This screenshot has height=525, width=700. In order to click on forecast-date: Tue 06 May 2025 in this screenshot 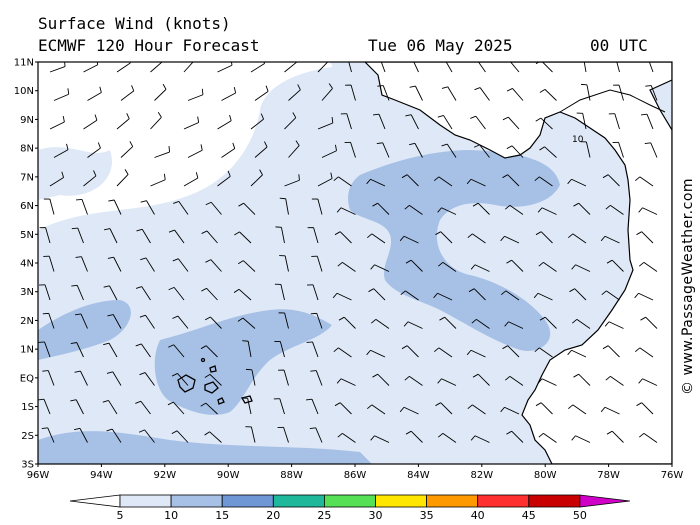, I will do `click(440, 45)`.